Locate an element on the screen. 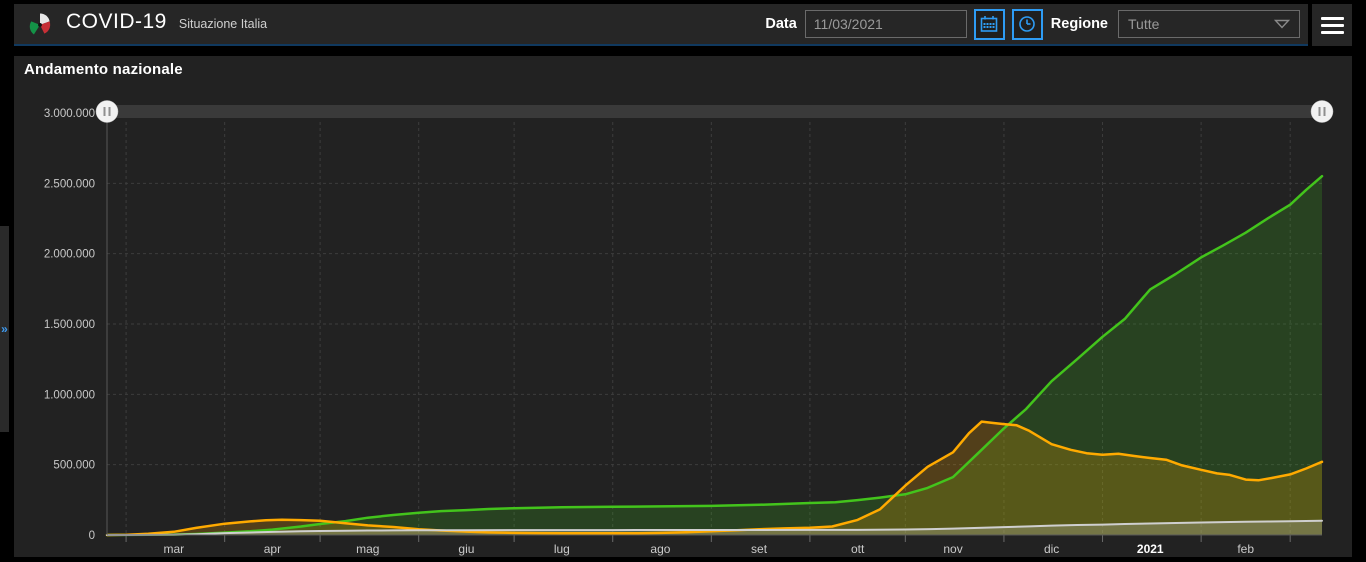 The width and height of the screenshot is (1366, 562). header-controls: Data Regi is located at coordinates (1031, 24).